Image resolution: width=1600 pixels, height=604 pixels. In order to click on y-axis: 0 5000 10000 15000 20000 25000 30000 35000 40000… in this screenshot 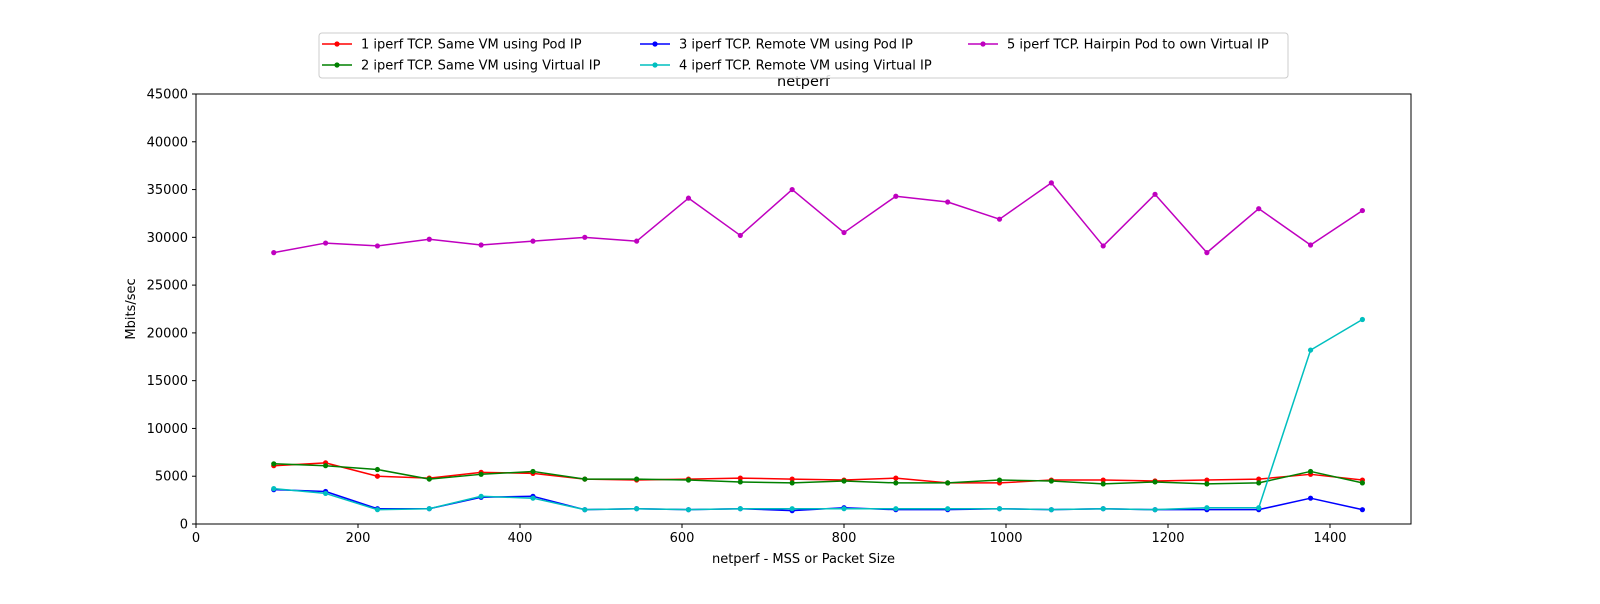, I will do `click(171, 310)`.